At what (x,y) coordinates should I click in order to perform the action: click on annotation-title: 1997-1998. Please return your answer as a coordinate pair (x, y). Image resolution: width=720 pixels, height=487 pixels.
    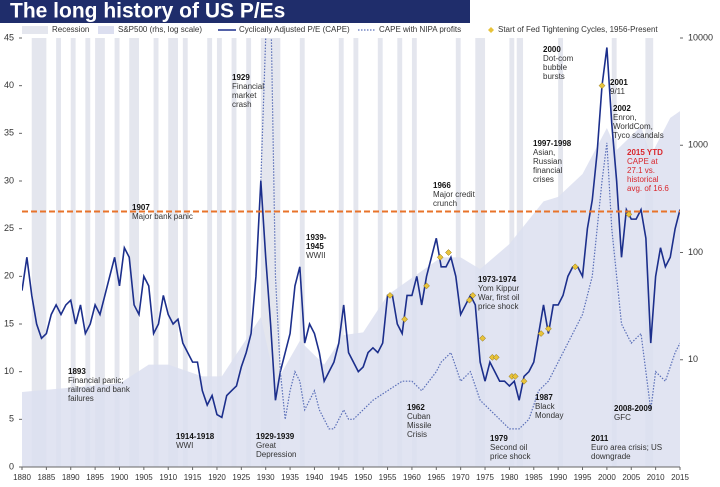
    Looking at the image, I should click on (552, 143).